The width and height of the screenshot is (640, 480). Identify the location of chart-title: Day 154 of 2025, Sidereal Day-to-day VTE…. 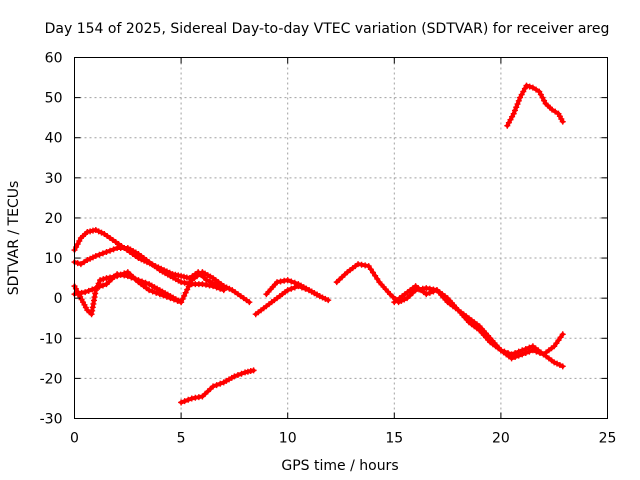
(327, 29).